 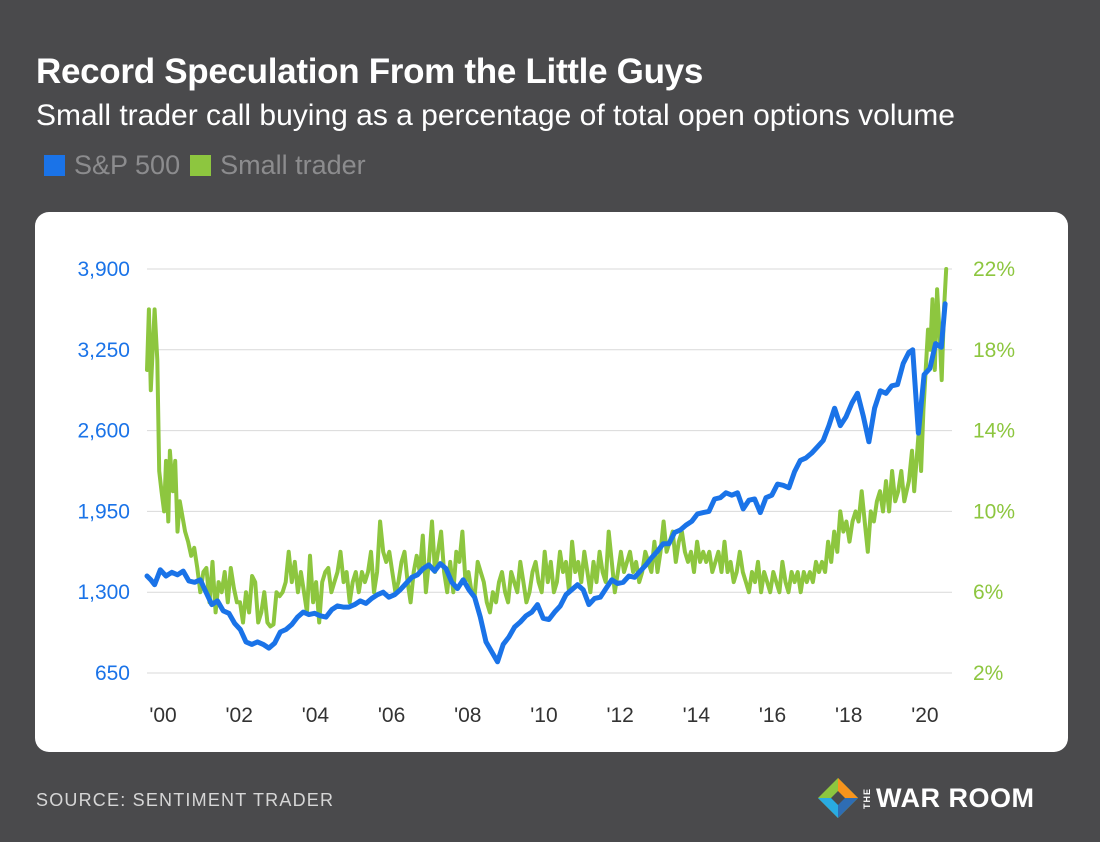 I want to click on logo-the: THE, so click(x=867, y=798).